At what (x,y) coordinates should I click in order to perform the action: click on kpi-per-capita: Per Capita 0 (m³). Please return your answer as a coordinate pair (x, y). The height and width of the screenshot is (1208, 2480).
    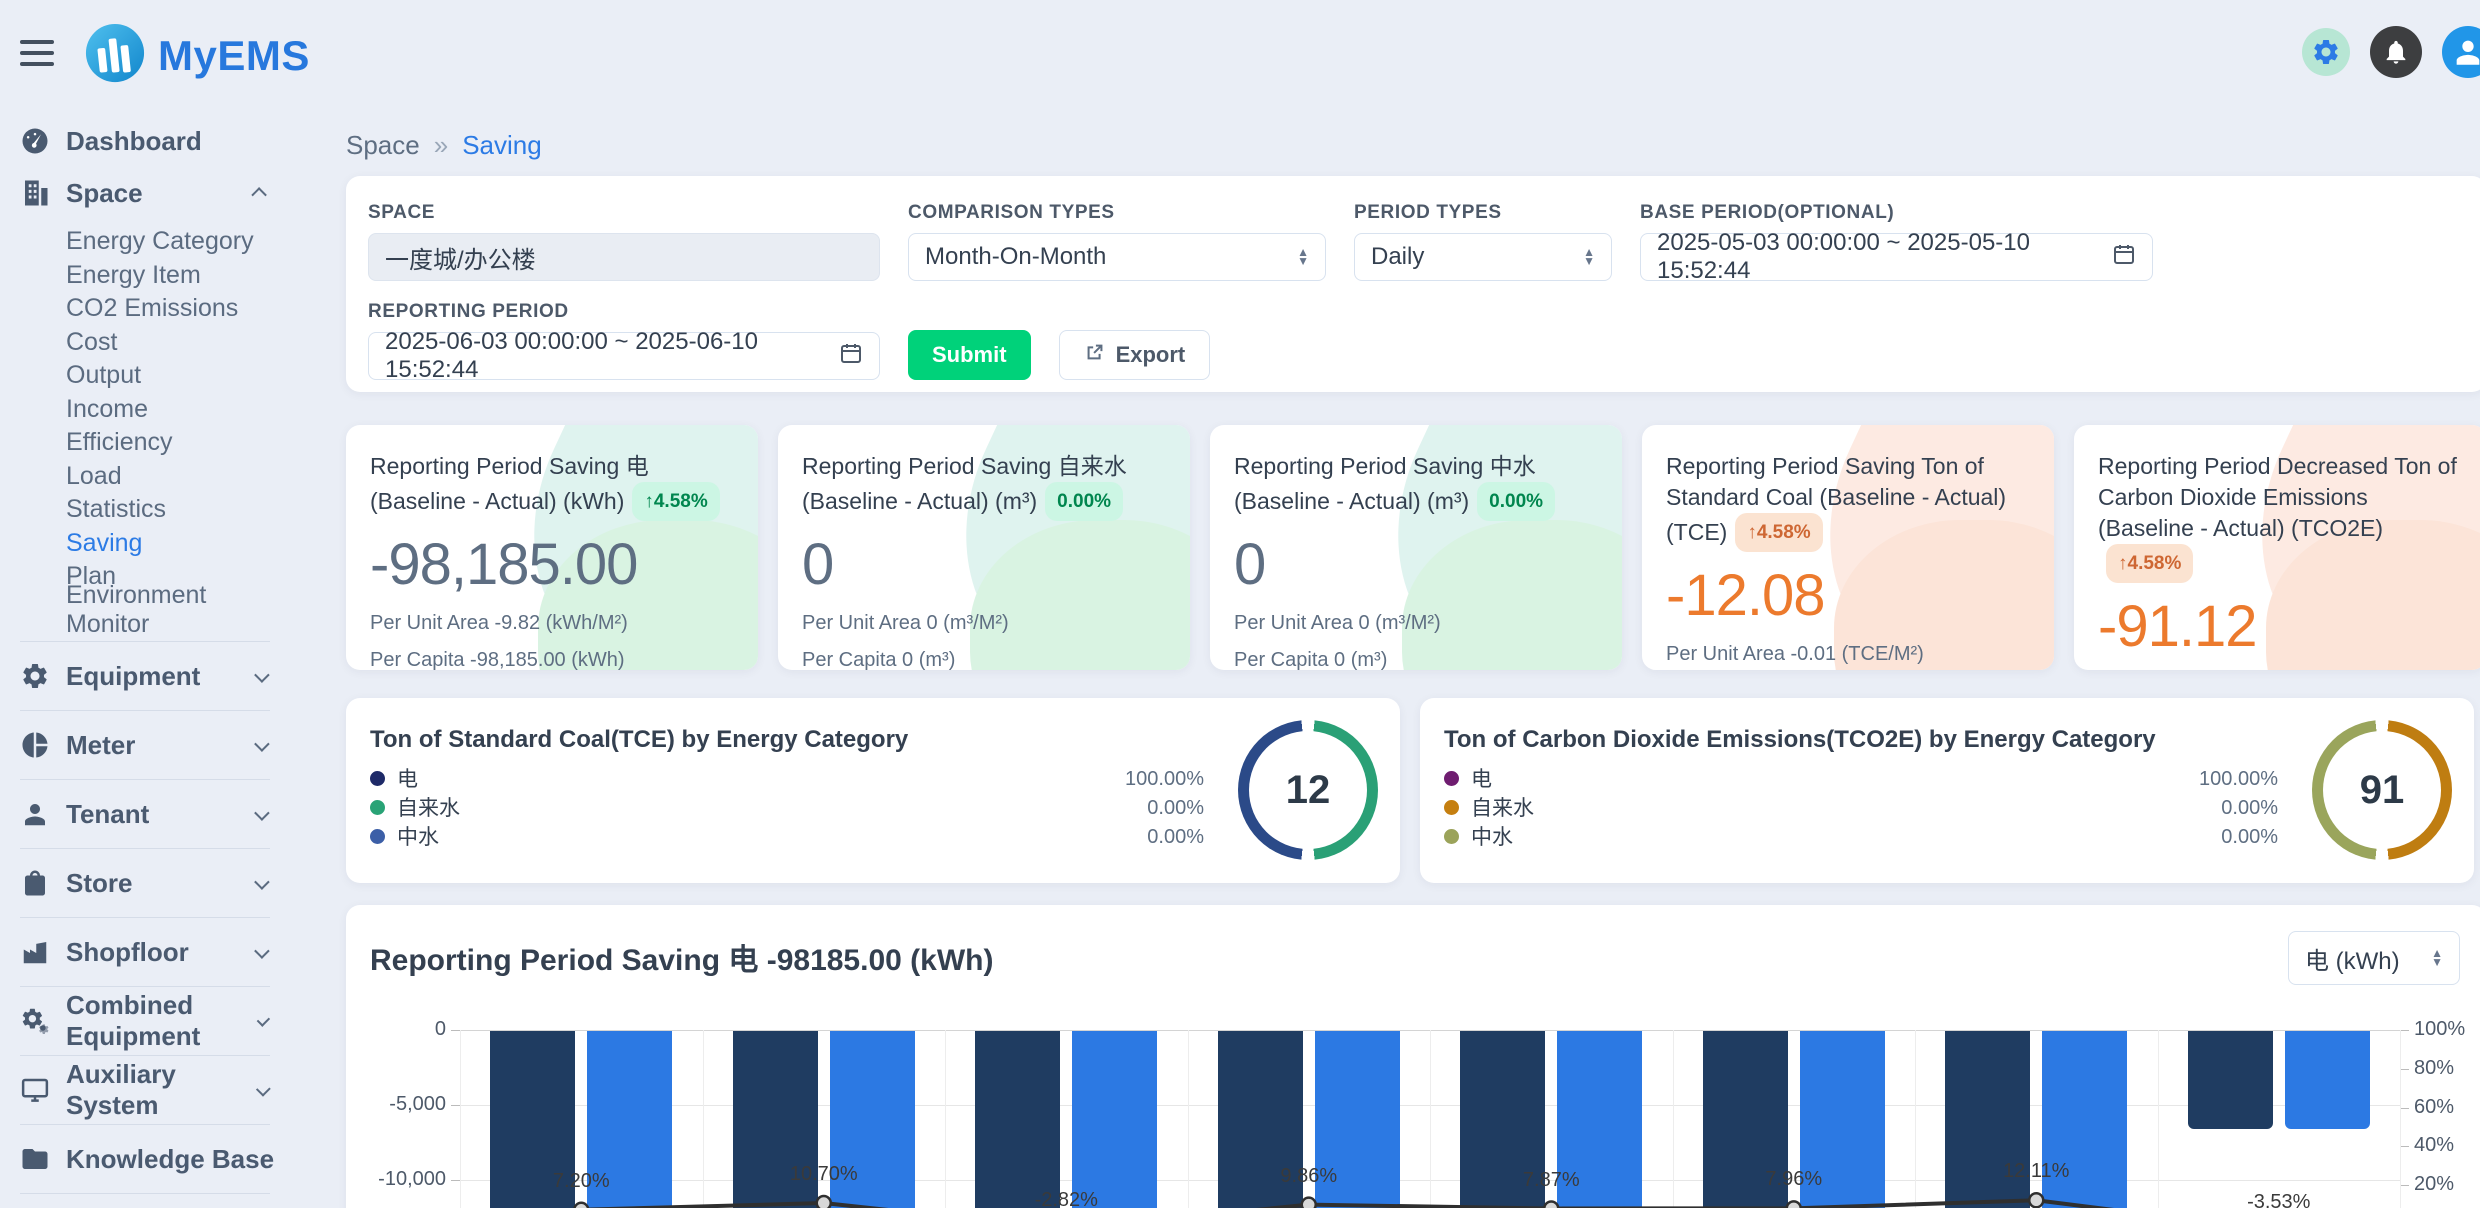
    Looking at the image, I should click on (879, 659).